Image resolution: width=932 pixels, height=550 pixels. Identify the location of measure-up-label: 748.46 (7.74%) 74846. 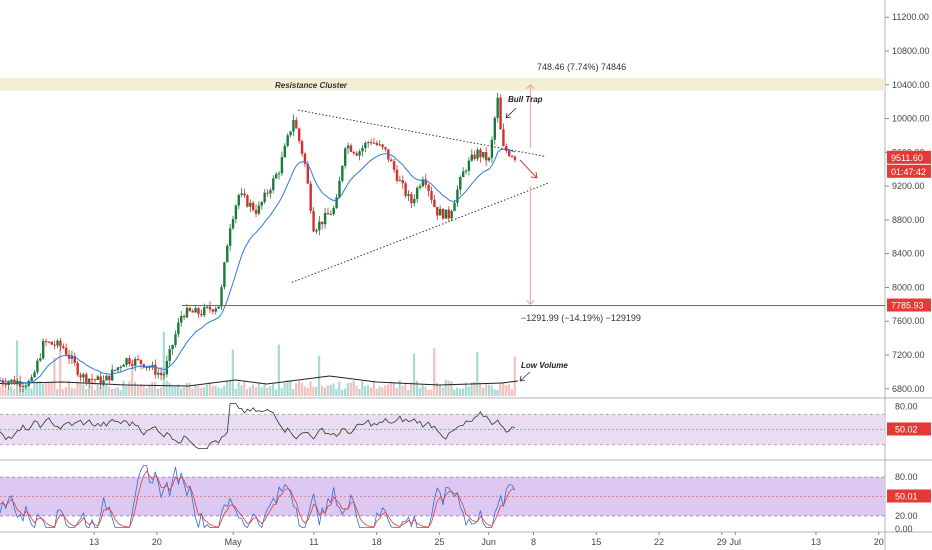
(581, 67).